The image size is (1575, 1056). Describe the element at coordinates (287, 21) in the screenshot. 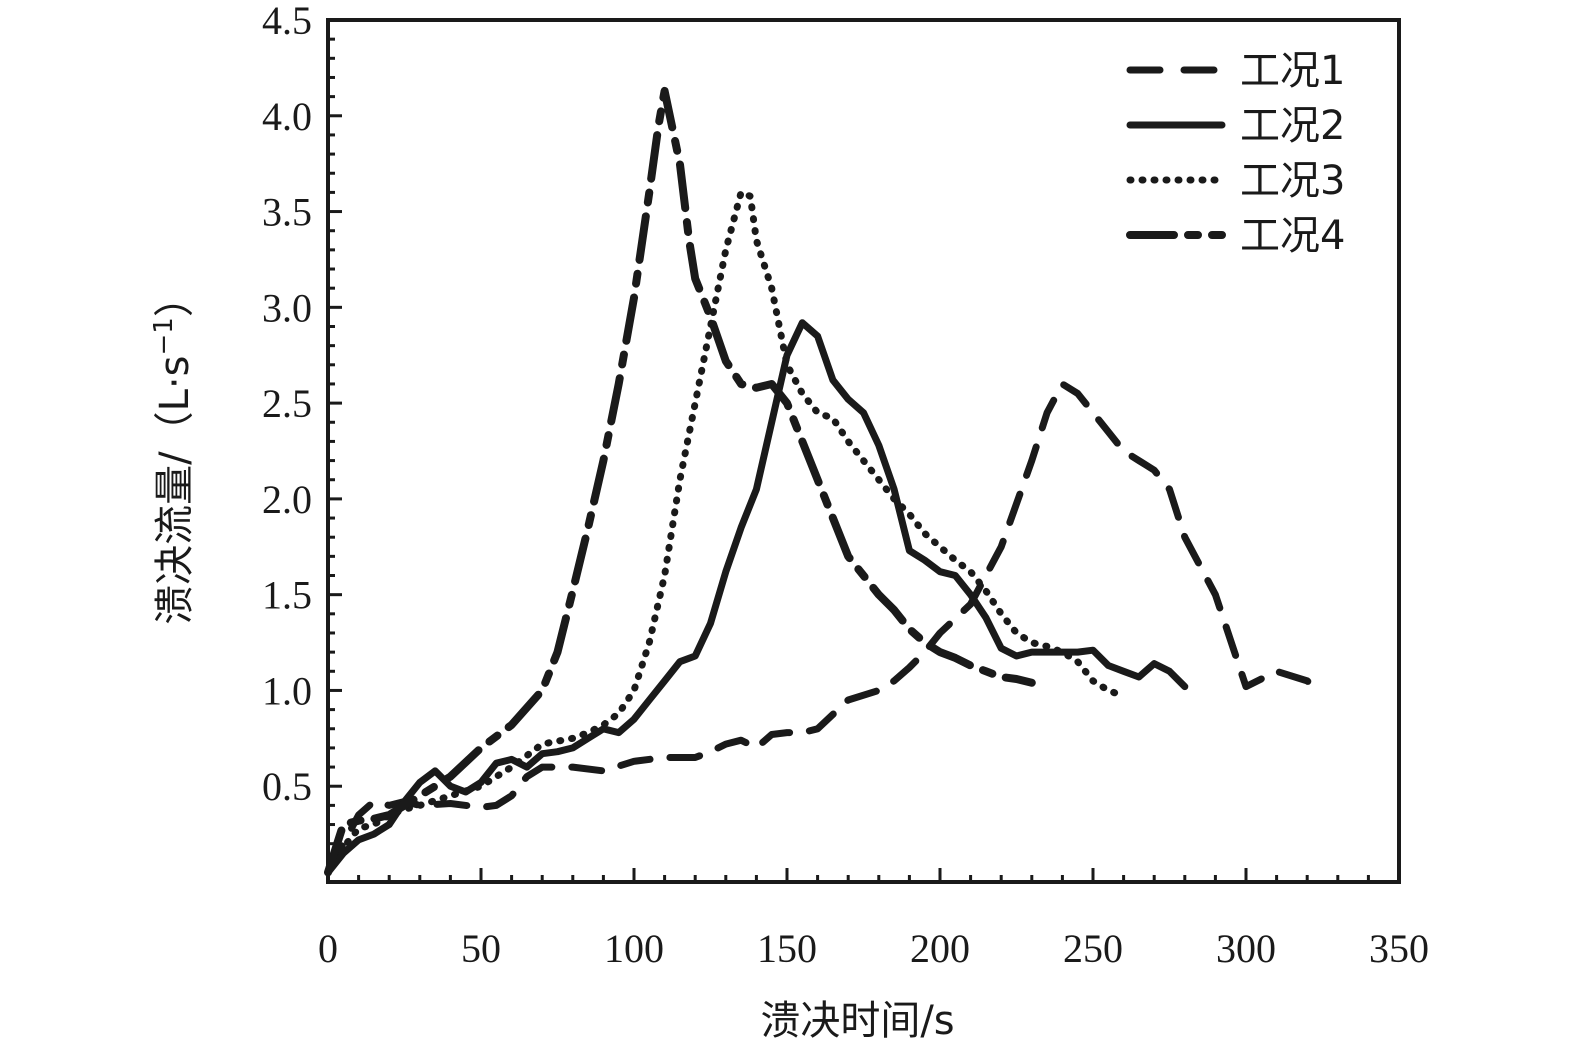

I see `y-tick-label: 4.5` at that location.